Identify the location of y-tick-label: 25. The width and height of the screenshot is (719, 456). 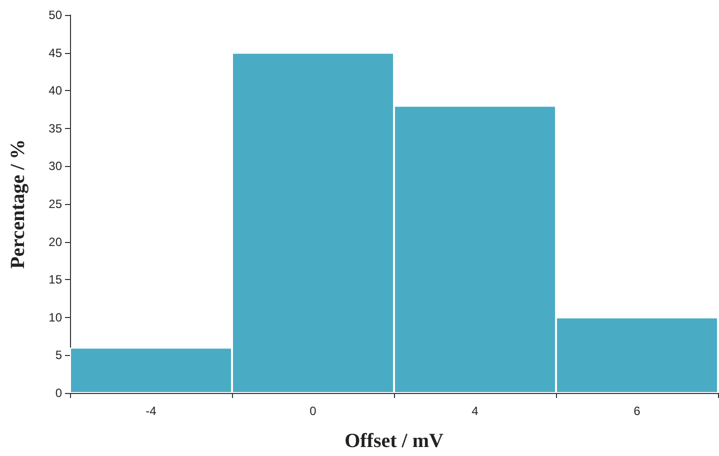
(55, 204).